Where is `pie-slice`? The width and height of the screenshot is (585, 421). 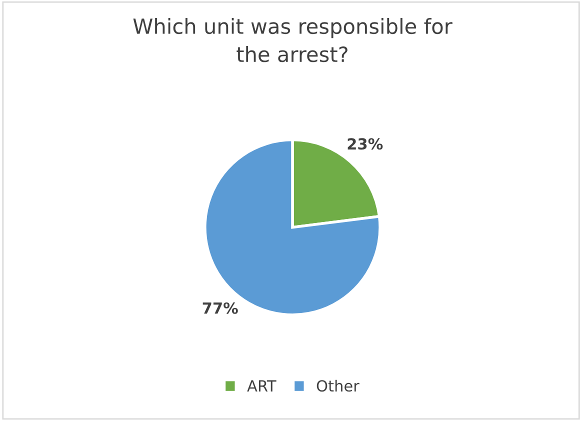 pie-slice is located at coordinates (293, 227).